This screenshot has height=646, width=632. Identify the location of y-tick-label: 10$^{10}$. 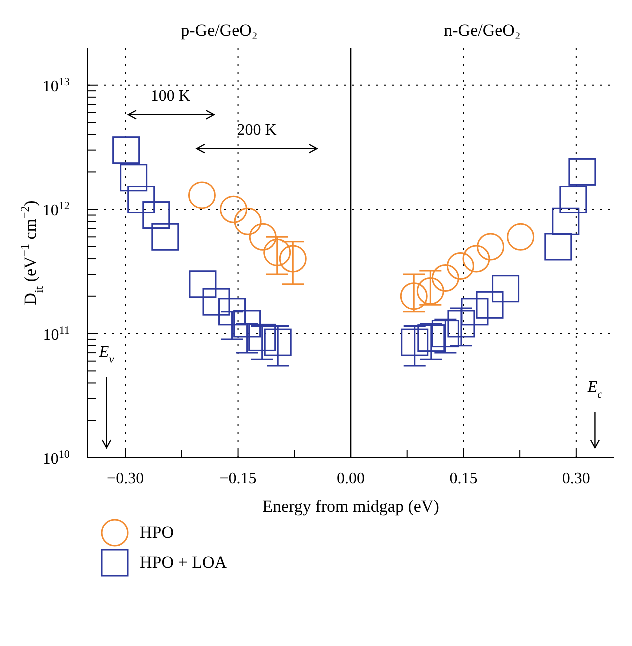
(56, 458).